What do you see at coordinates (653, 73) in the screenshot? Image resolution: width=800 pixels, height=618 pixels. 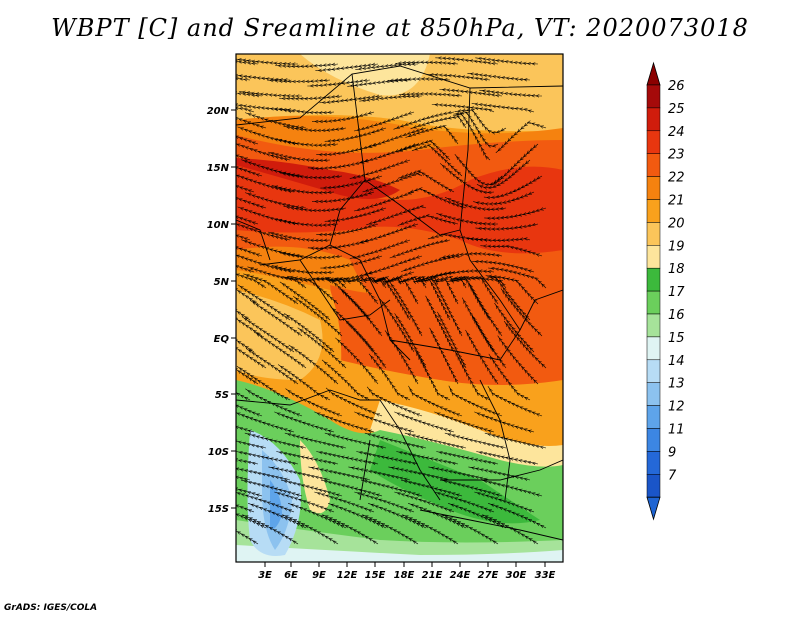 I see `colorbar-top-arrow` at bounding box center [653, 73].